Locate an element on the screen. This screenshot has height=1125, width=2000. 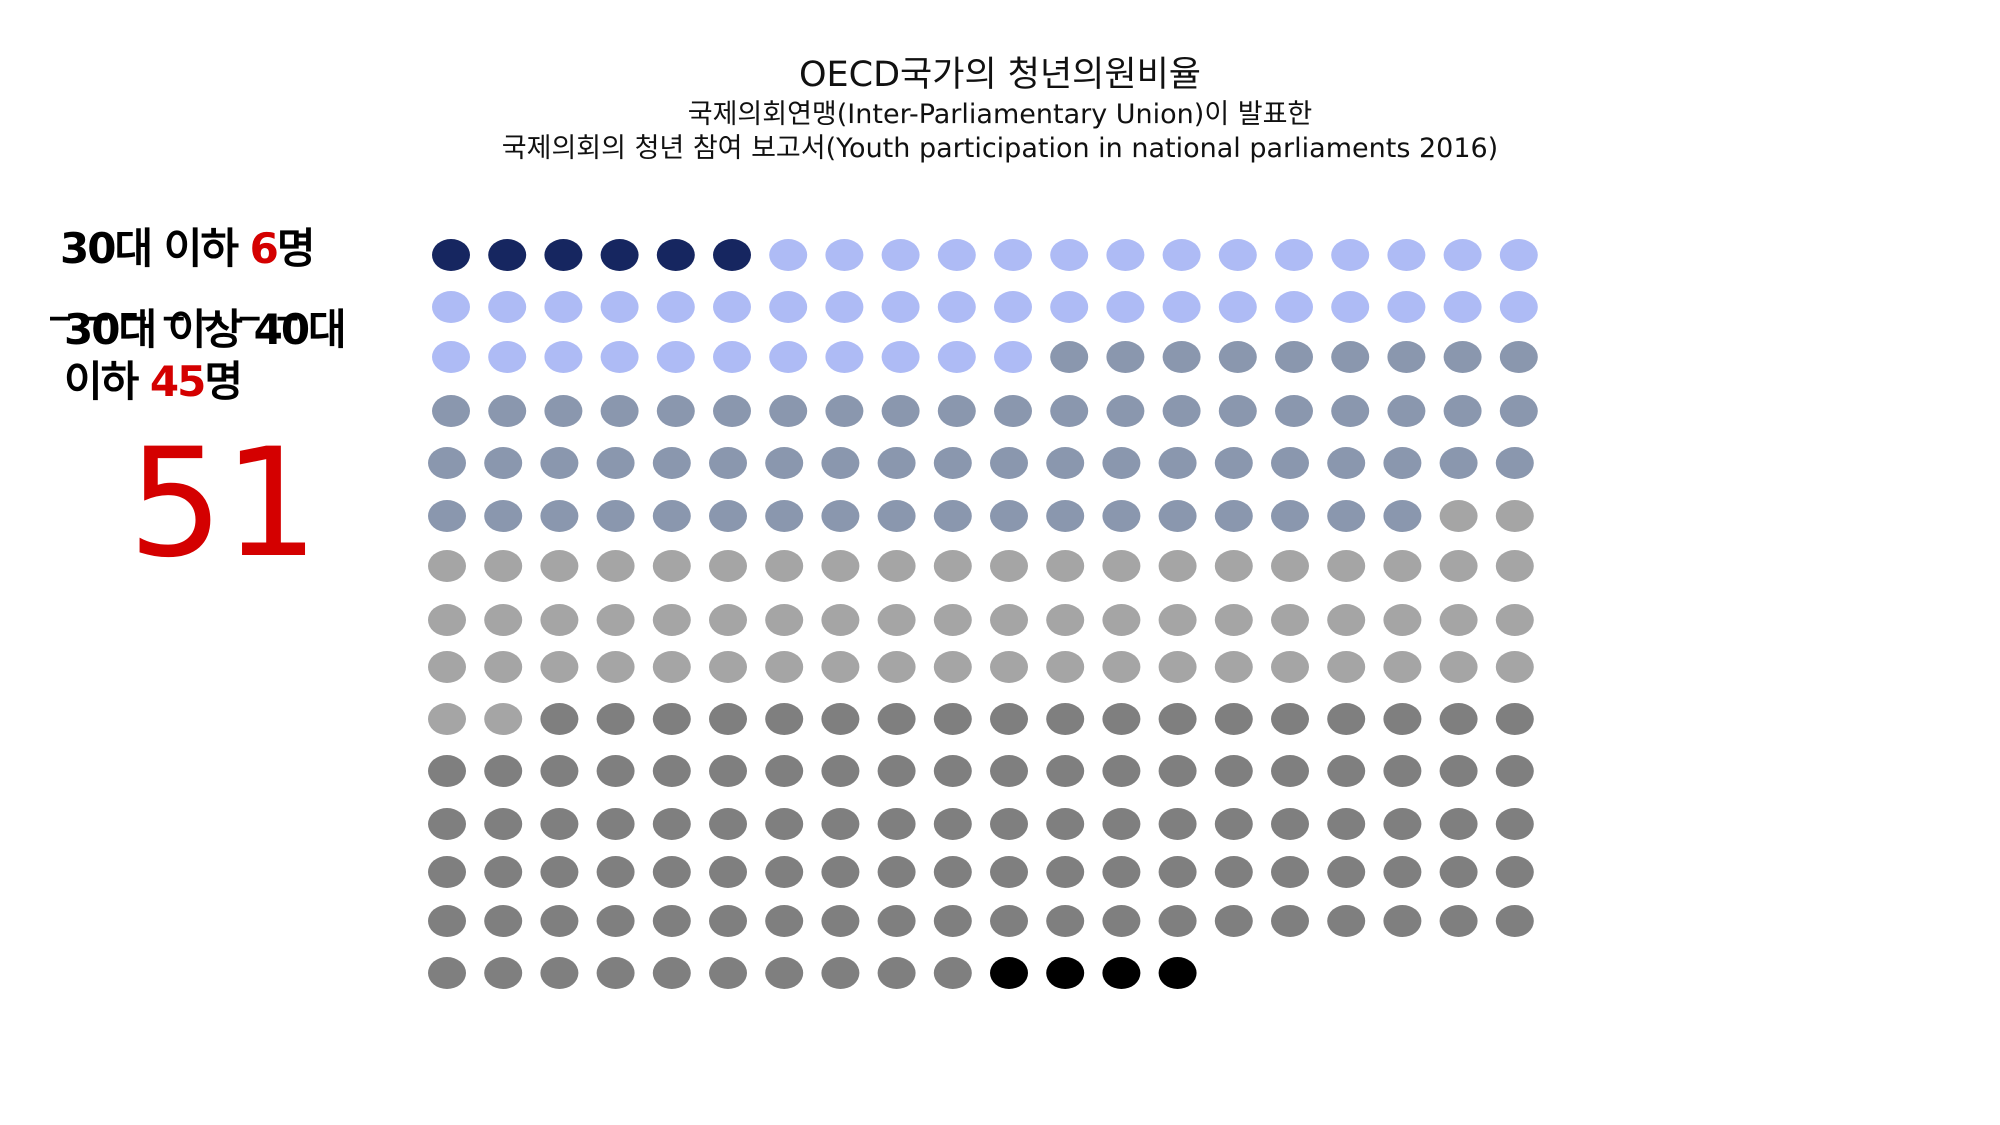
chart-subtitle-1: 국제의회연맹(Inter-Parliamentary Union)이 발표한 is located at coordinates (1000, 114).